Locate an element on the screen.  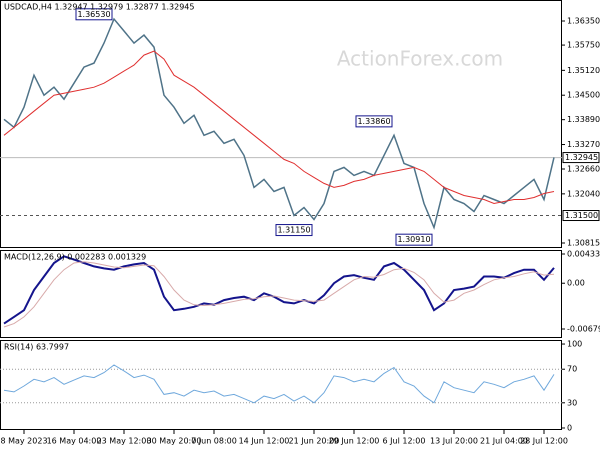
x-tick-label: 23 May 12:00 is located at coordinates (124, 441).